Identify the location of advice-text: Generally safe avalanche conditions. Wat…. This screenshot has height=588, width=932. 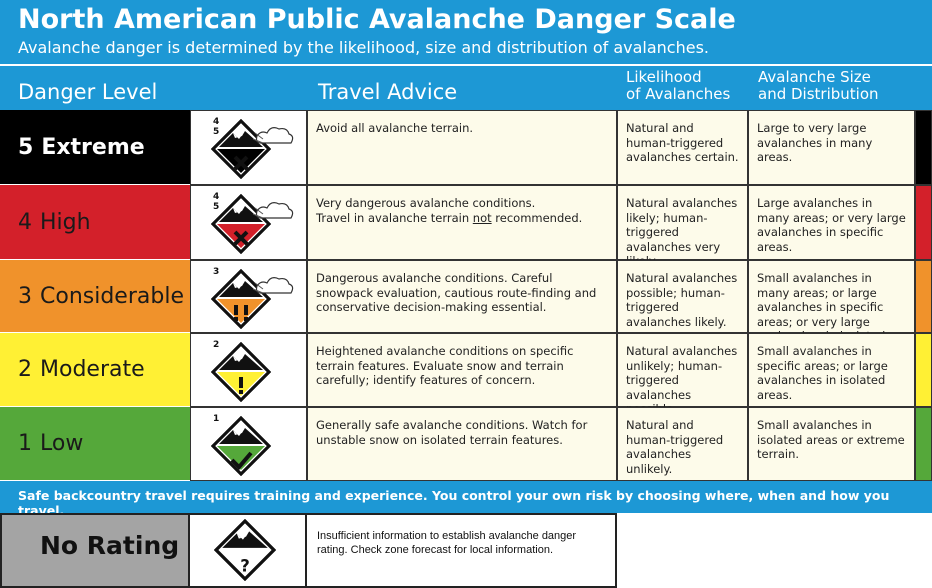
(452, 432).